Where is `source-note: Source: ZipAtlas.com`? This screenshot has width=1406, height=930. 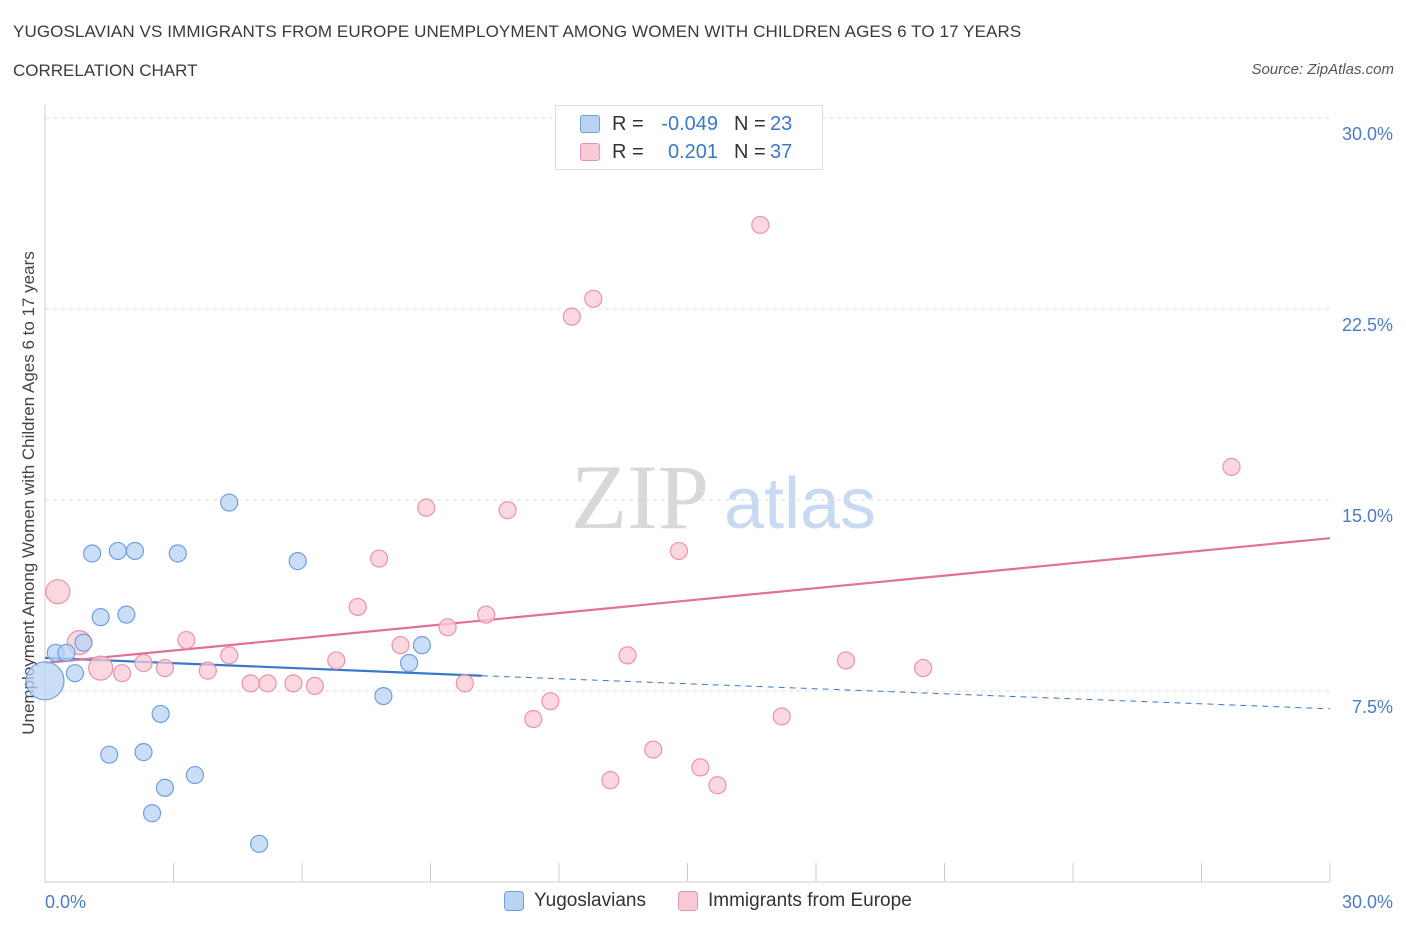
source-note: Source: ZipAtlas.com is located at coordinates (1322, 69).